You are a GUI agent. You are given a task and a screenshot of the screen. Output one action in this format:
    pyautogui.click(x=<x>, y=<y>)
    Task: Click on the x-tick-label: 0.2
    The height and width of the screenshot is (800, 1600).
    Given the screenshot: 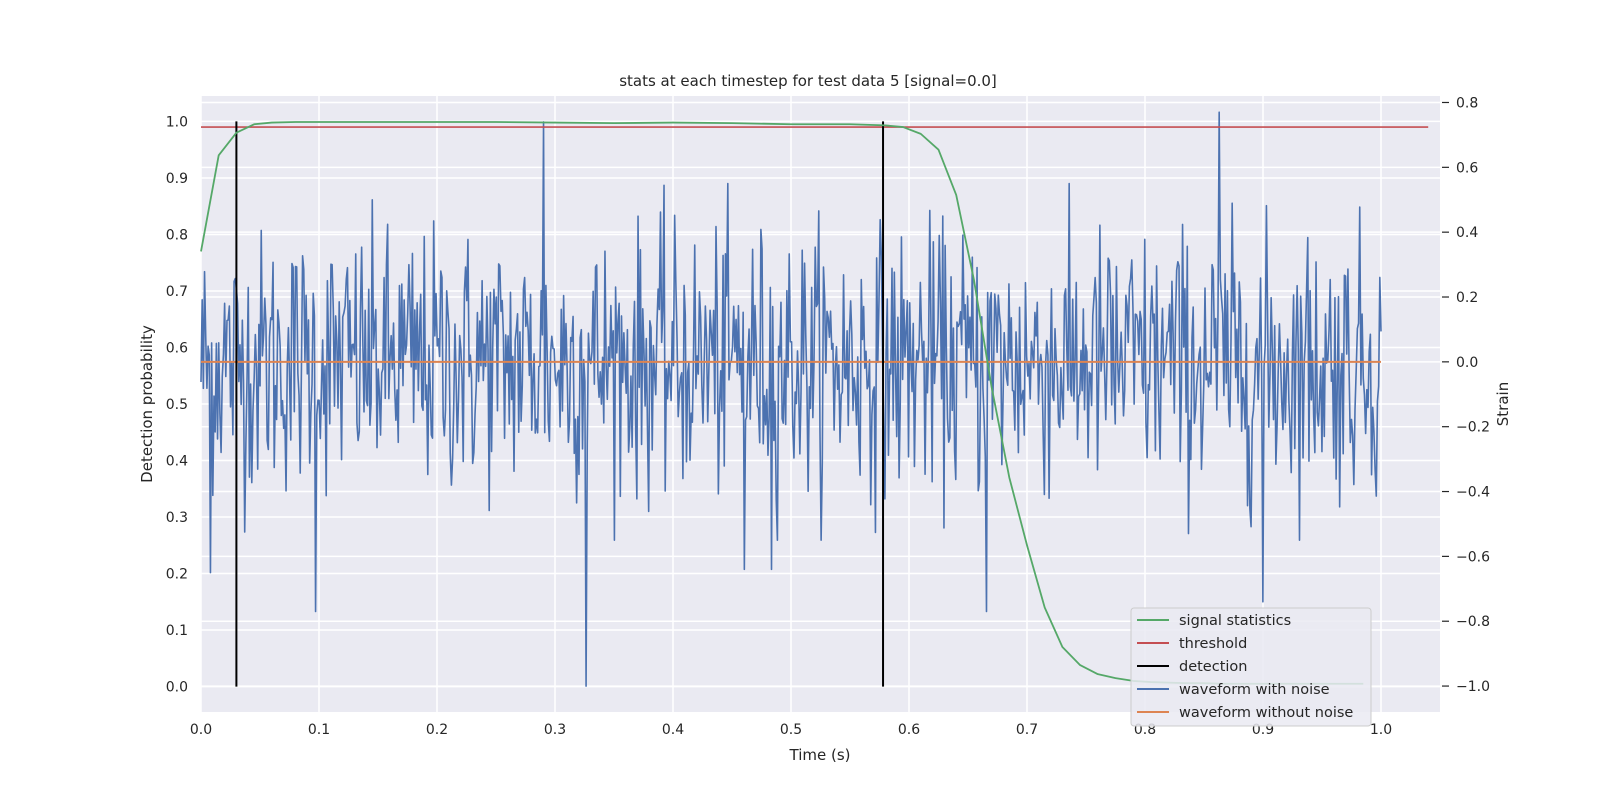 What is the action you would take?
    pyautogui.click(x=437, y=730)
    